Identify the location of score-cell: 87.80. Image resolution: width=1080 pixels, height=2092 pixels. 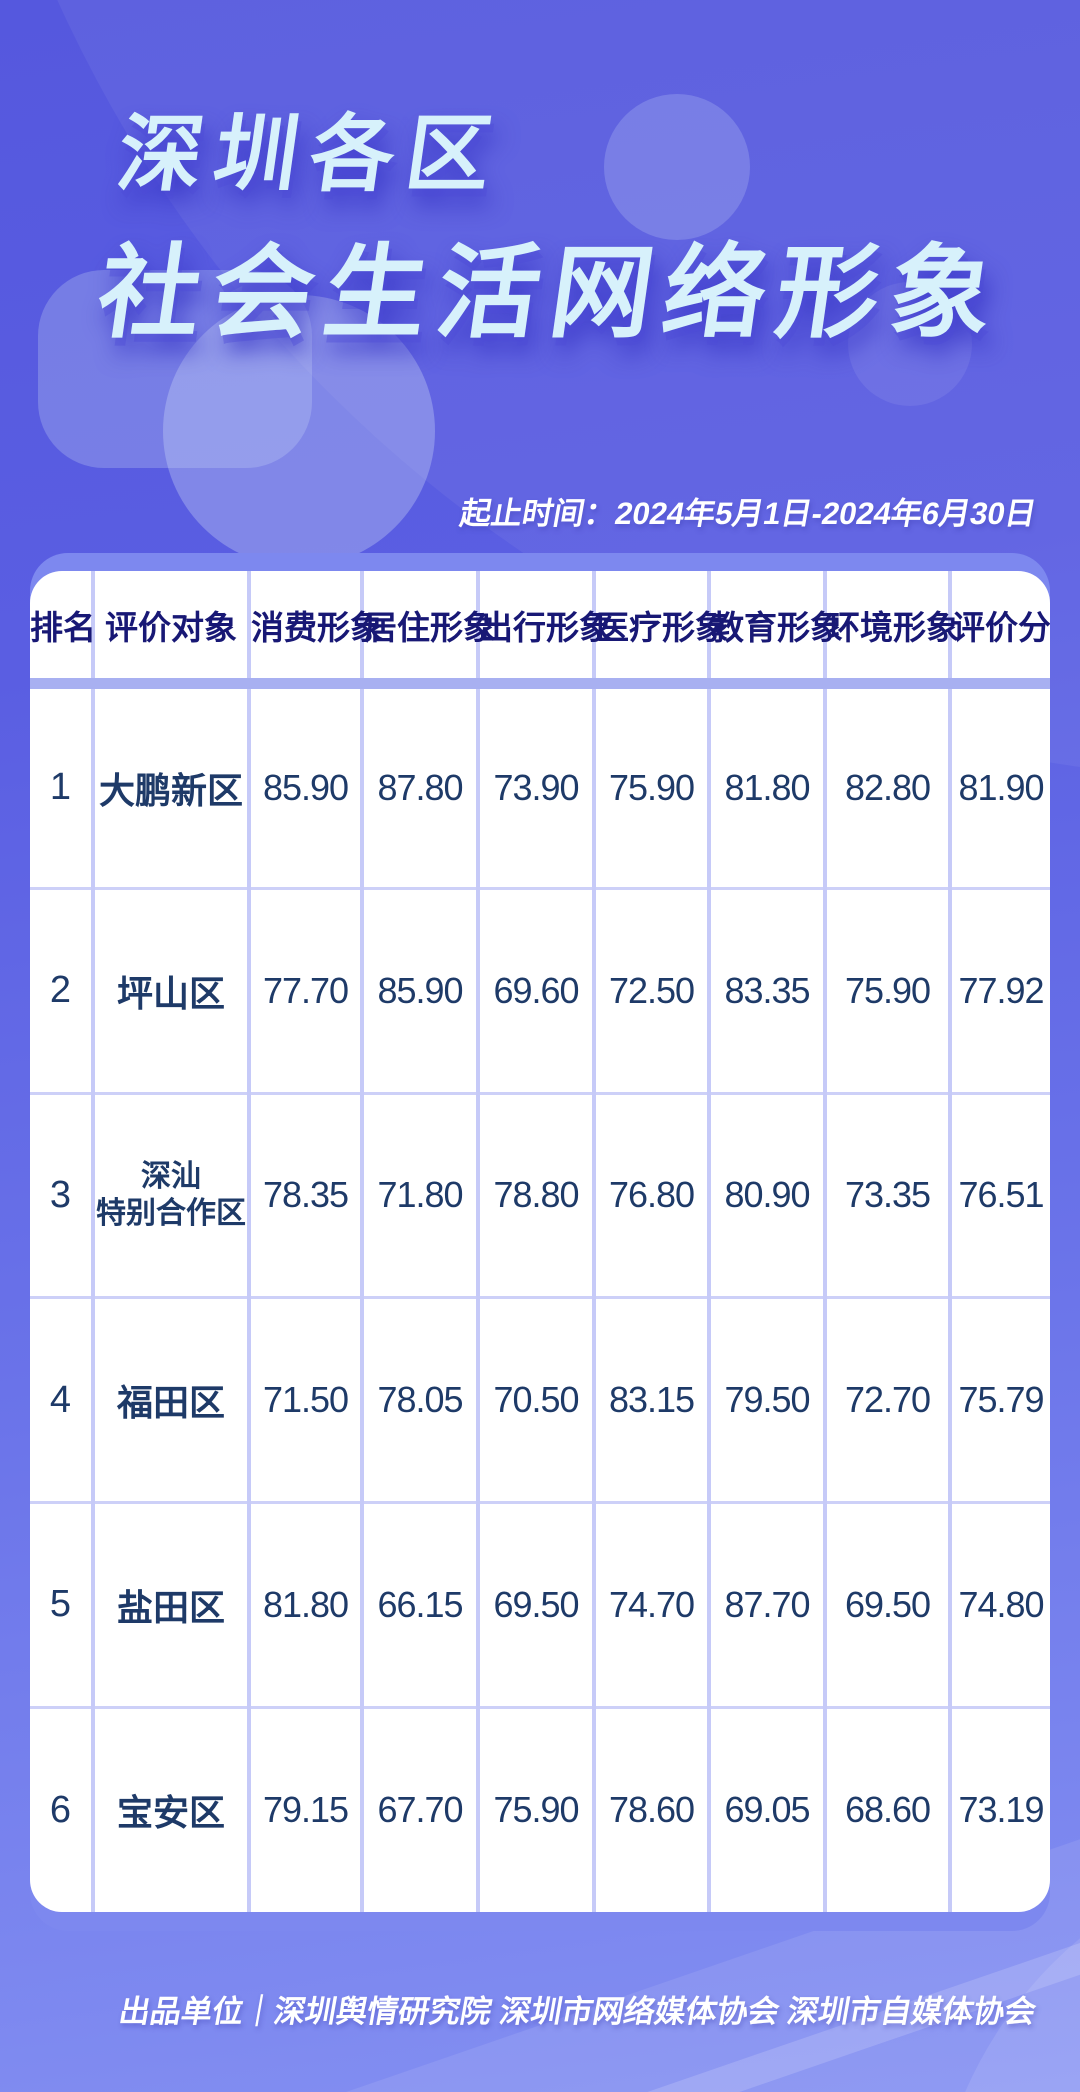
(419, 786).